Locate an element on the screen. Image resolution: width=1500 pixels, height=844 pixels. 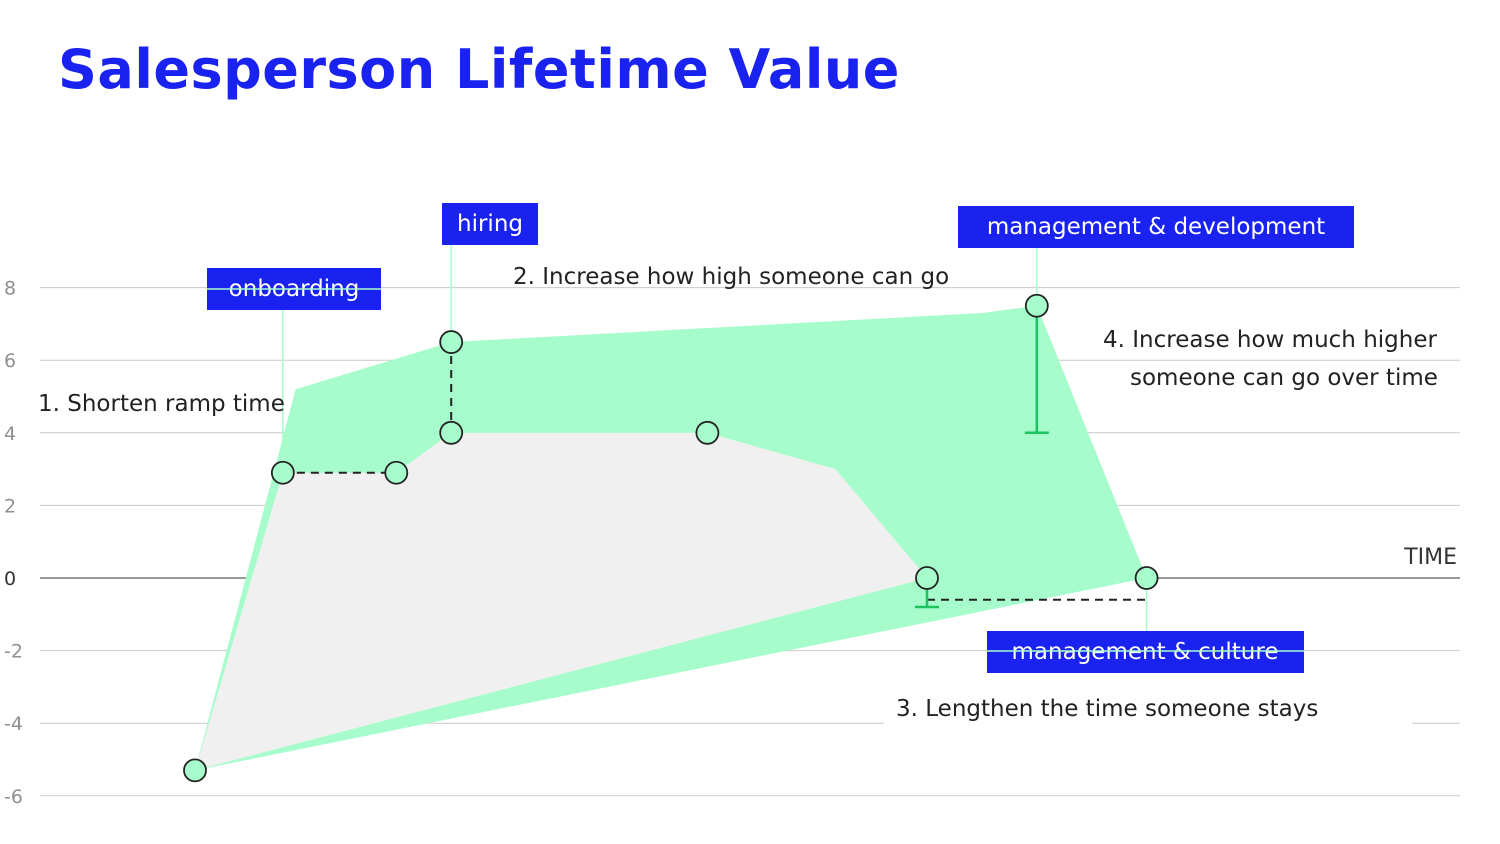
y-tick-label-4: 0 is located at coordinates (10, 579).